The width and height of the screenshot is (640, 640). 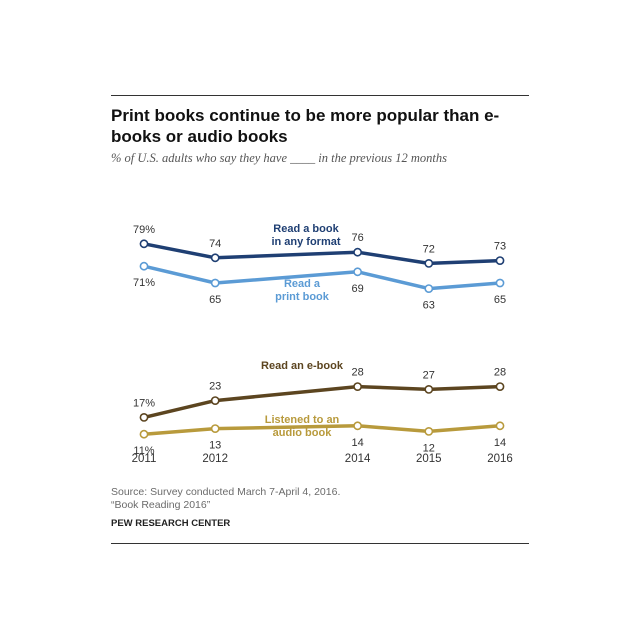 What do you see at coordinates (357, 443) in the screenshot?
I see `data-label-audio-2014: 14` at bounding box center [357, 443].